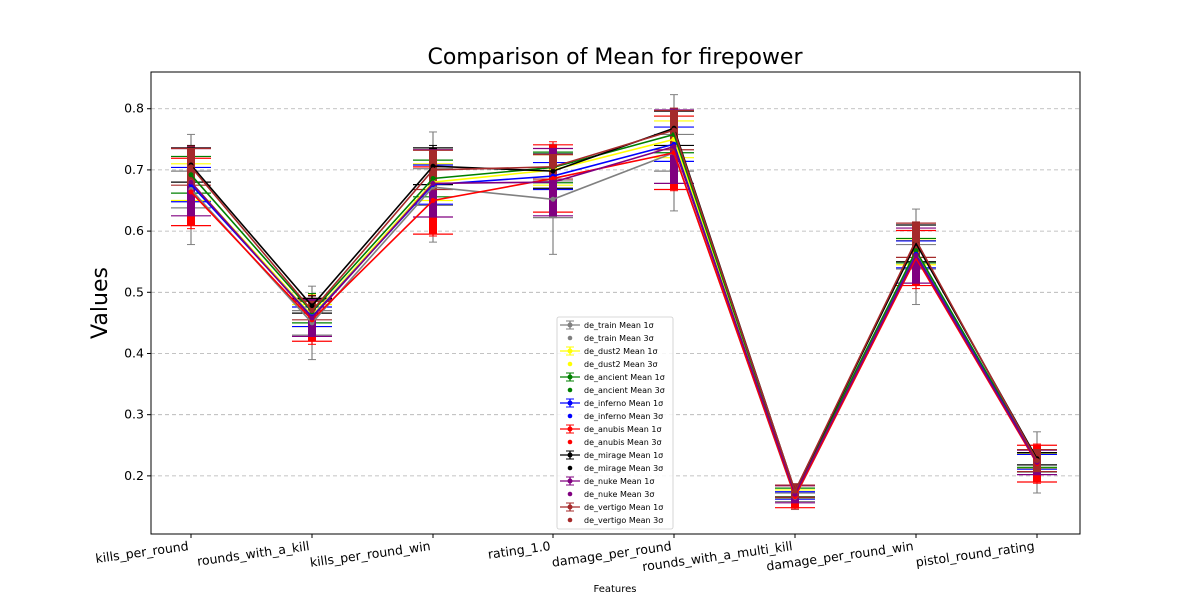 This screenshot has width=1200, height=600. What do you see at coordinates (134, 291) in the screenshot?
I see `y-tick-label: 0.5` at bounding box center [134, 291].